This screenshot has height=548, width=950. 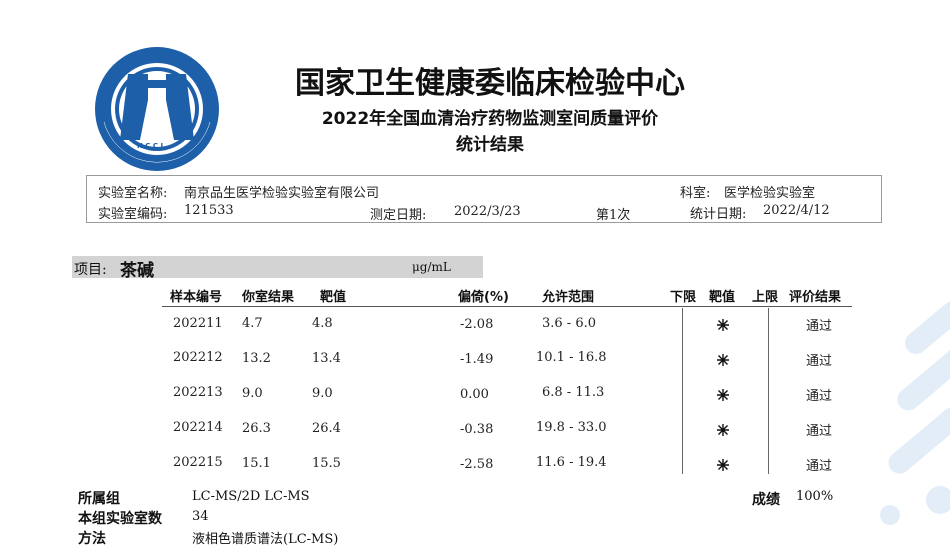 What do you see at coordinates (198, 357) in the screenshot?
I see `row2-sample: 202212` at bounding box center [198, 357].